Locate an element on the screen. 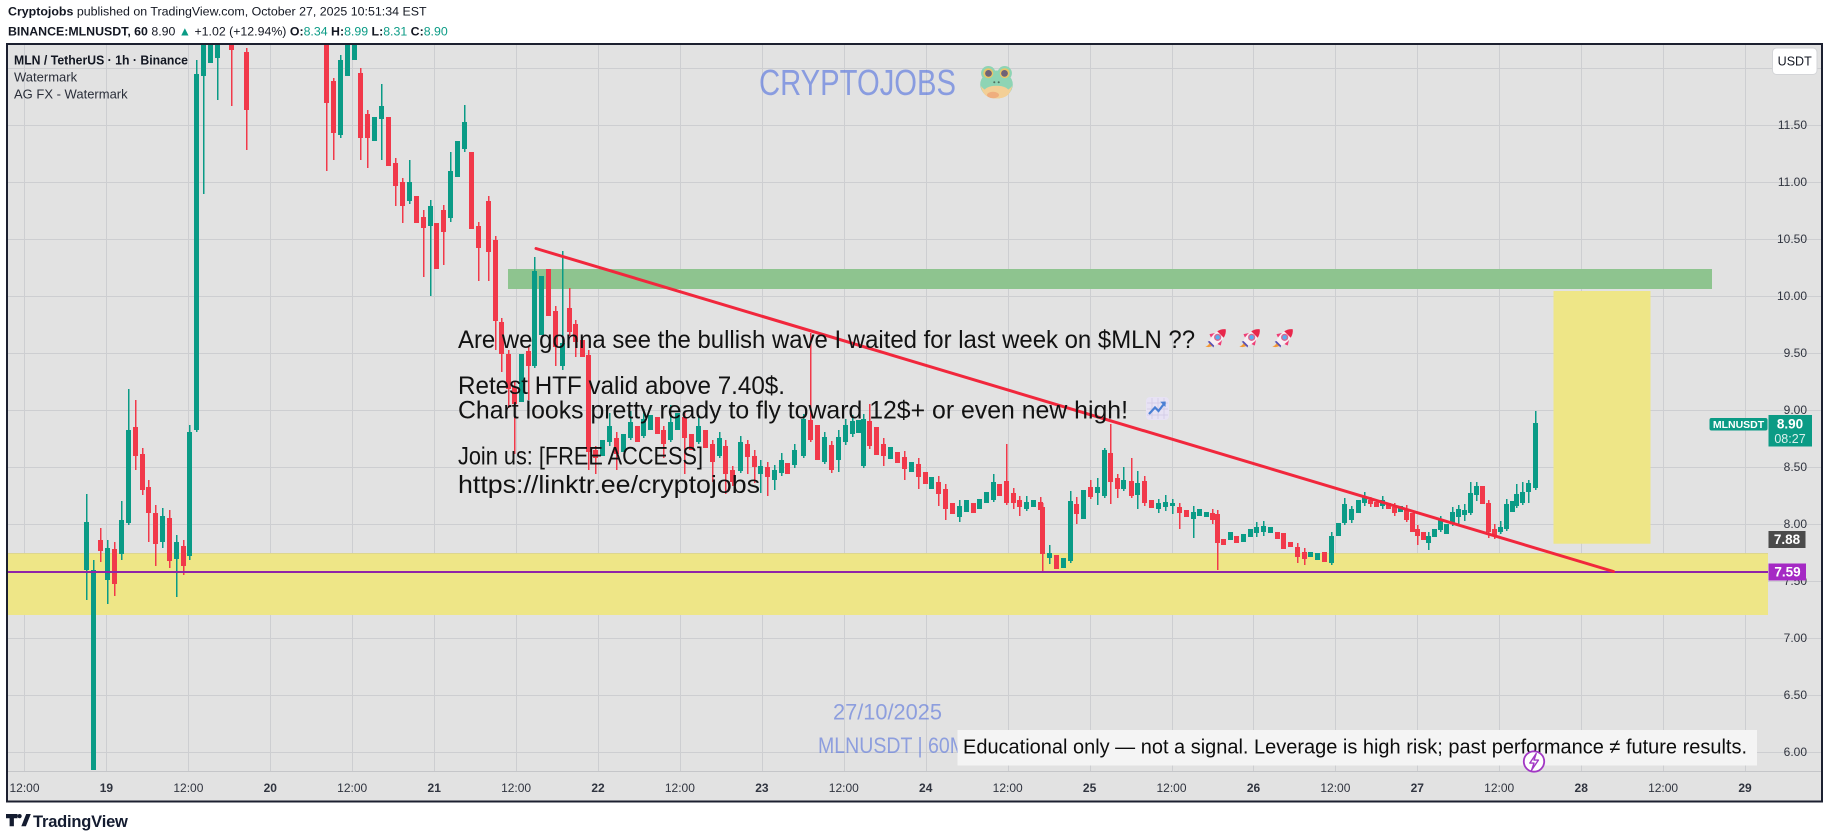 This screenshot has height=839, width=1829. svg-text: https://linktr.ee/cryptojobs is located at coordinates (609, 485).